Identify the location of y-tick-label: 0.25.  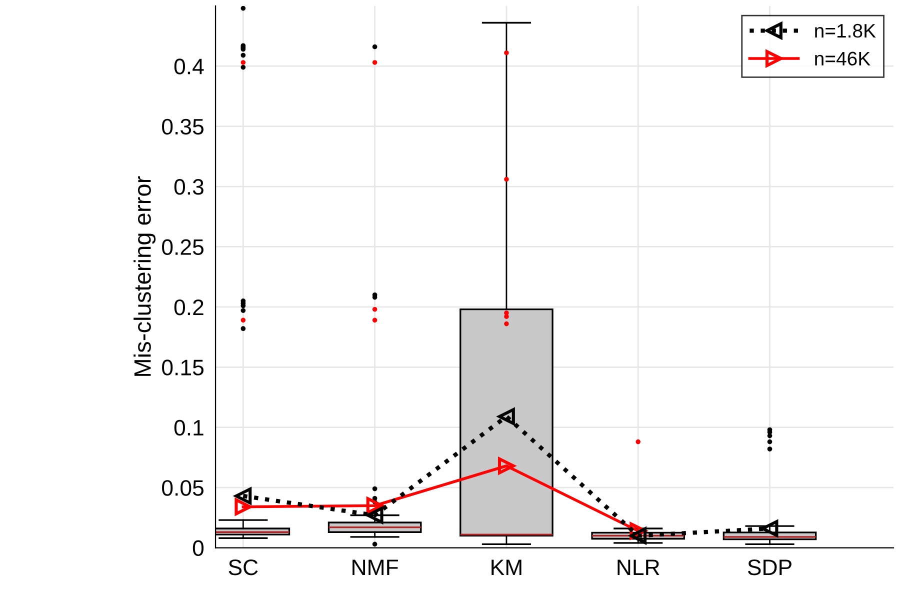
(183, 247).